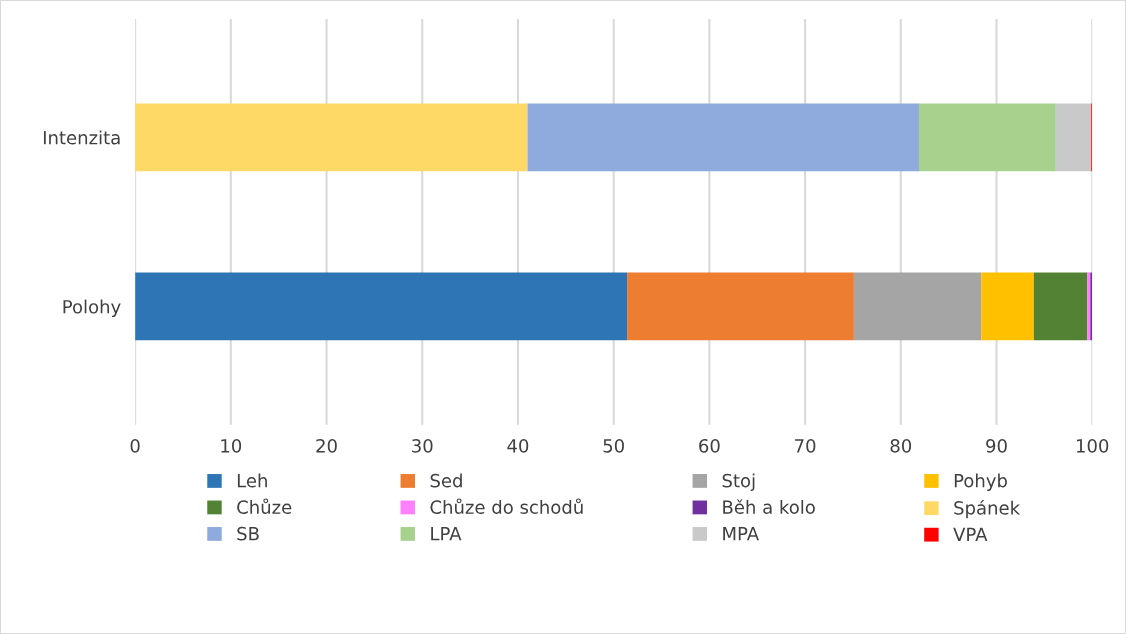 This screenshot has width=1126, height=634. What do you see at coordinates (738, 482) in the screenshot?
I see `legend-label: Stoj` at bounding box center [738, 482].